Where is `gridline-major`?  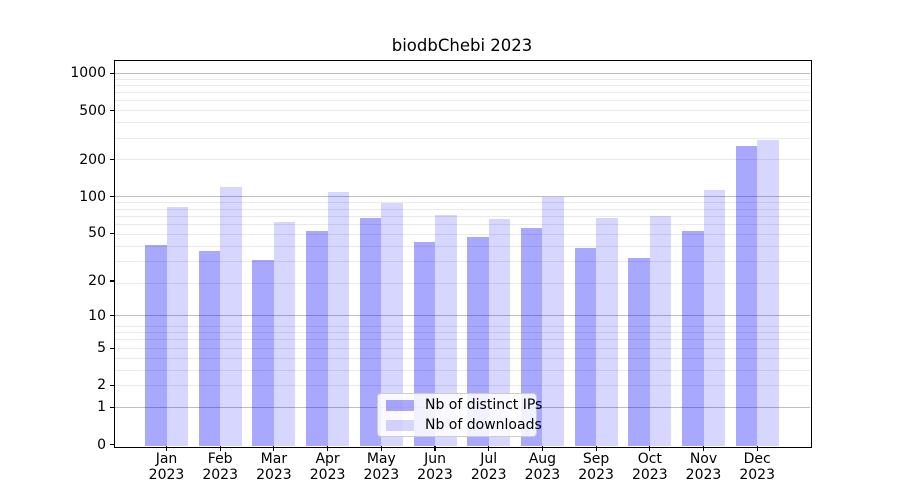 gridline-major is located at coordinates (462, 73).